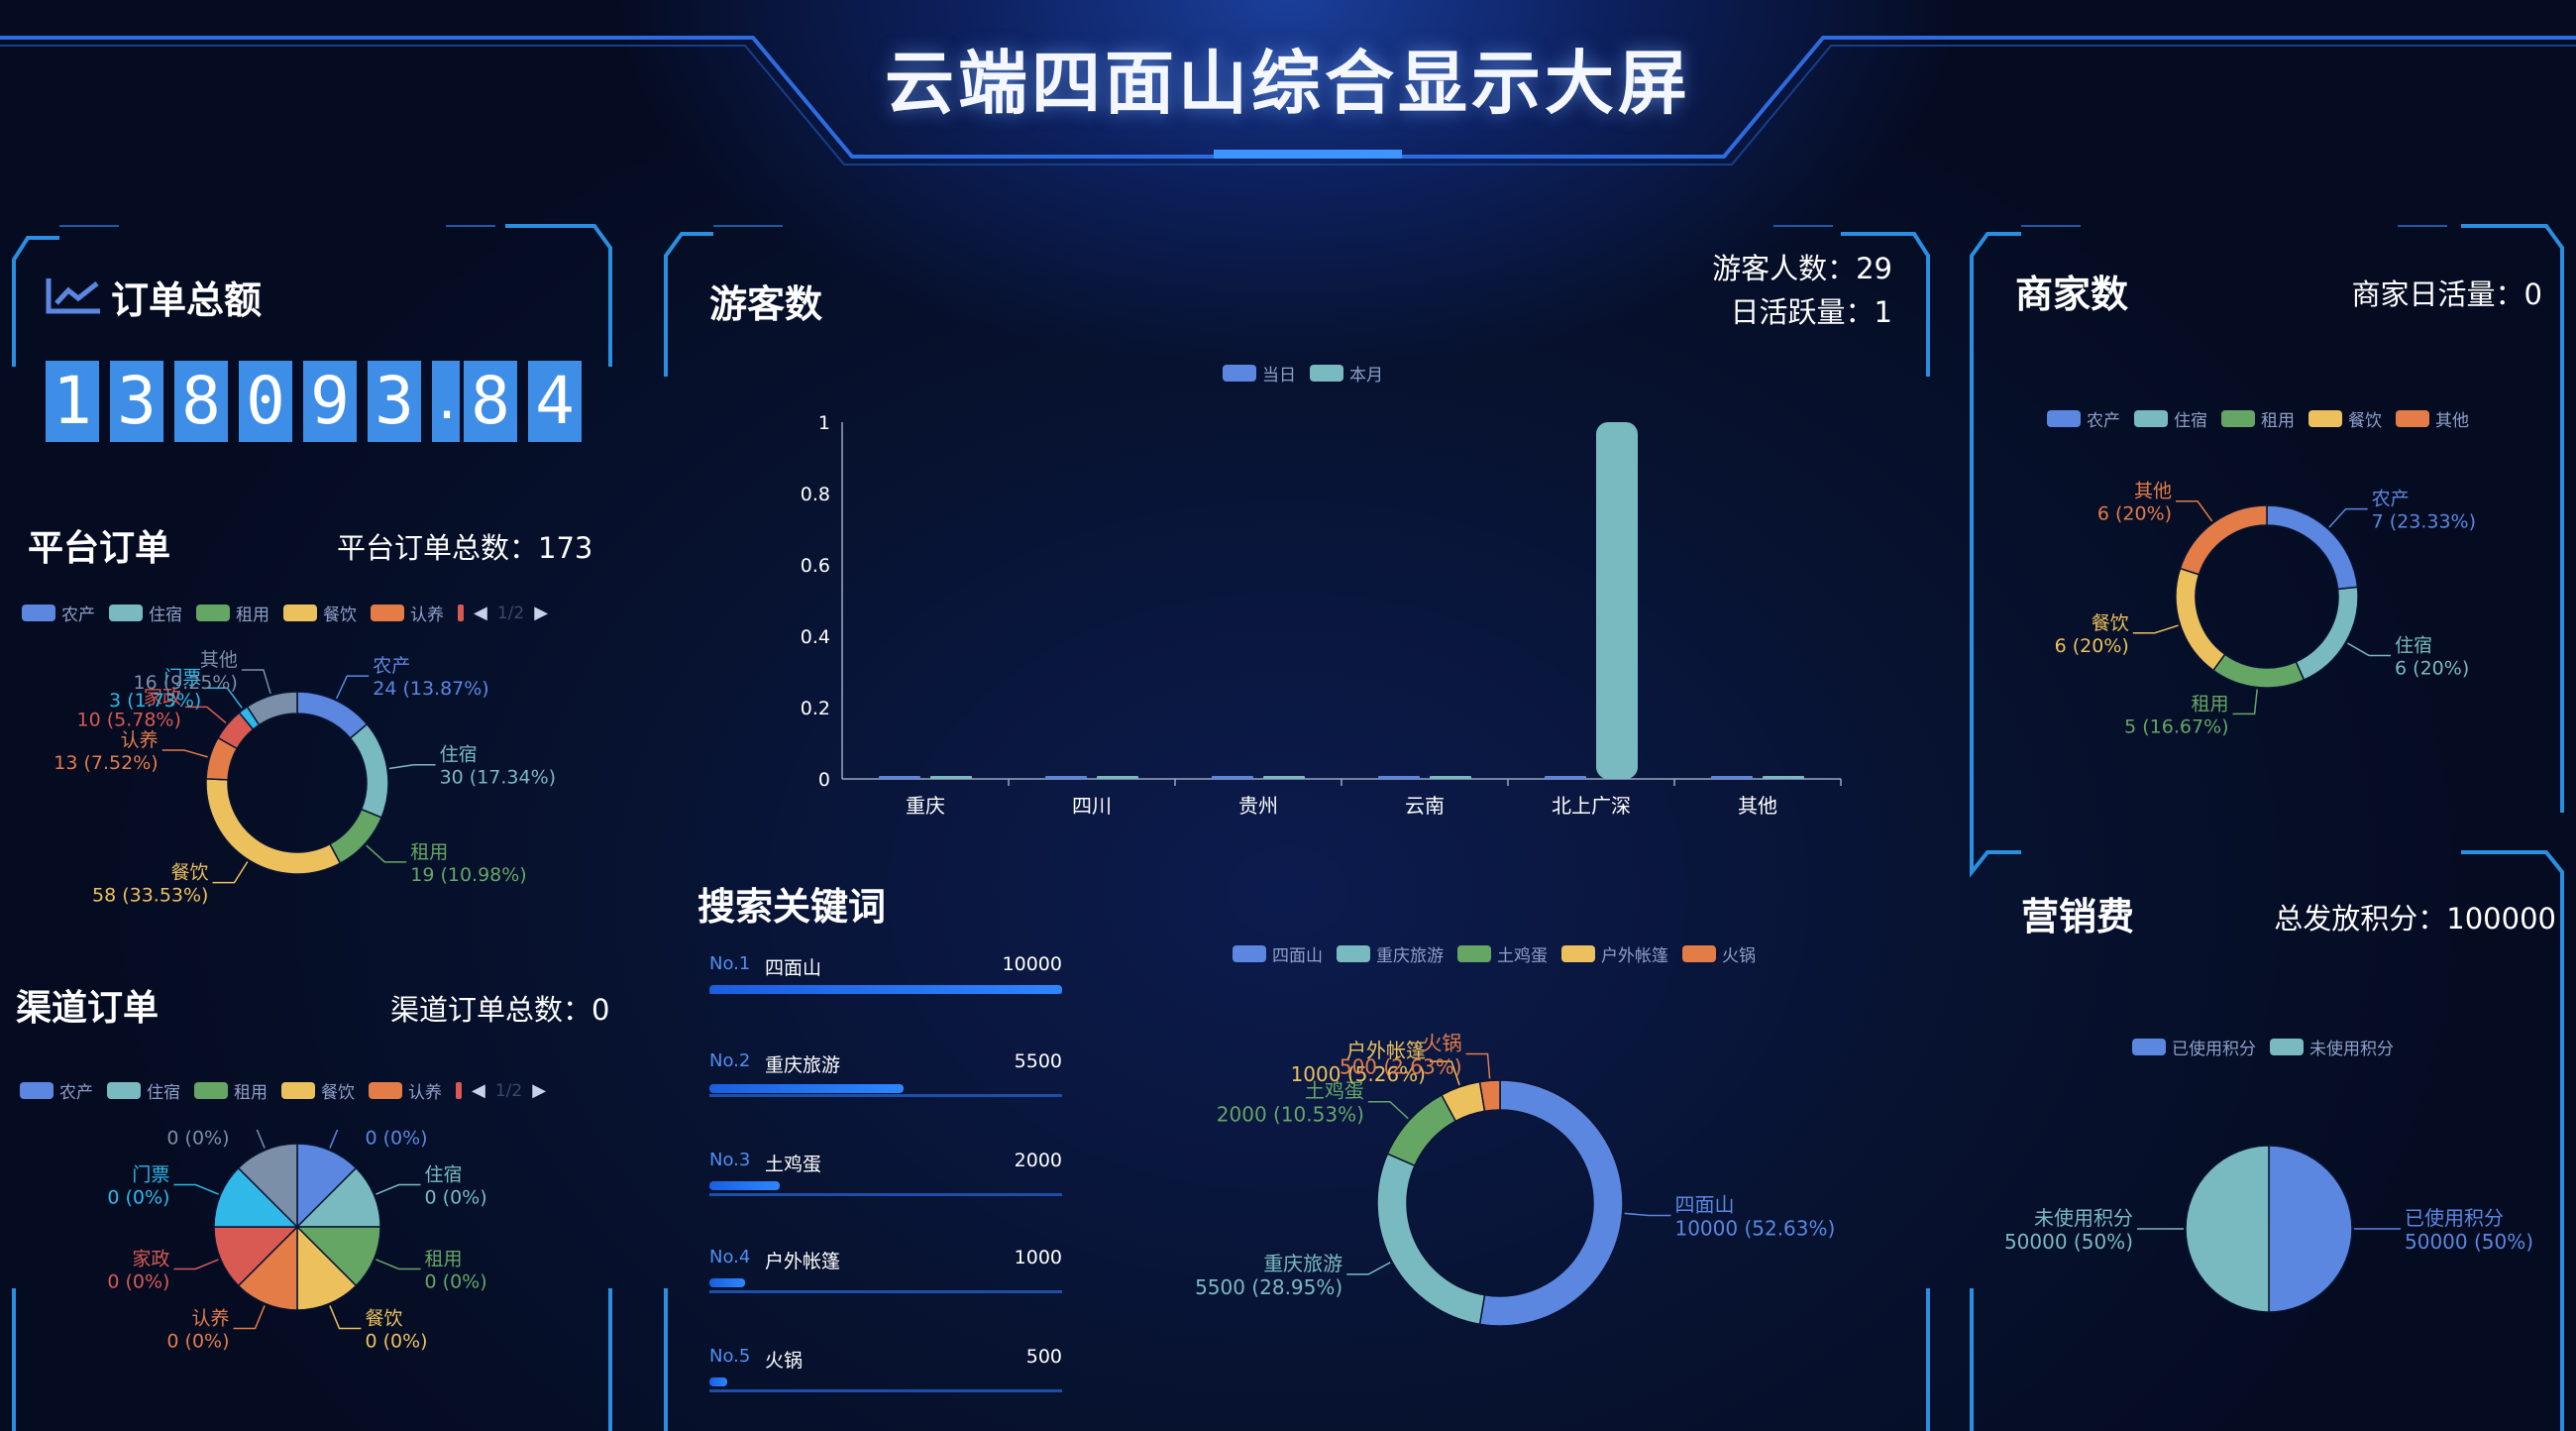  I want to click on legend-item: 土鸡蛋, so click(1503, 953).